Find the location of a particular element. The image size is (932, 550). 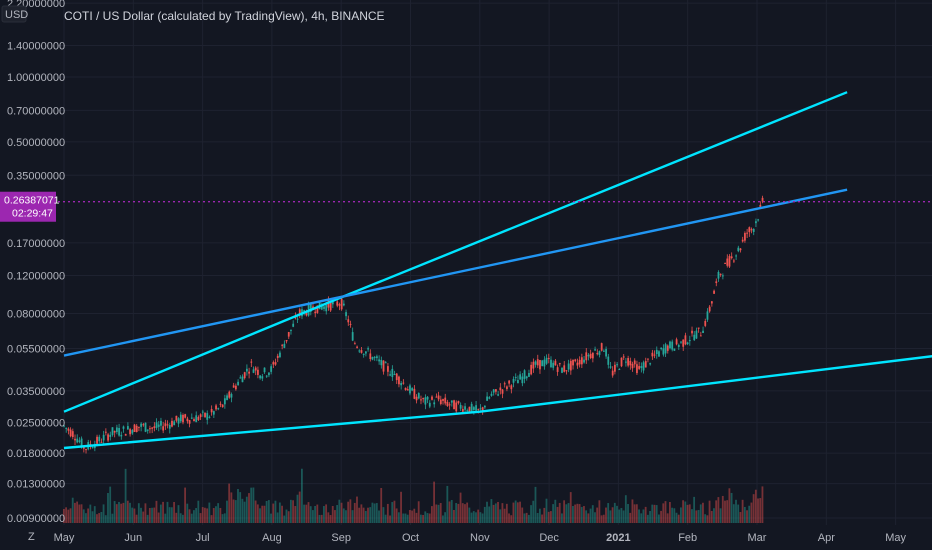

y-tick-label: 0.12000000 is located at coordinates (36, 276).